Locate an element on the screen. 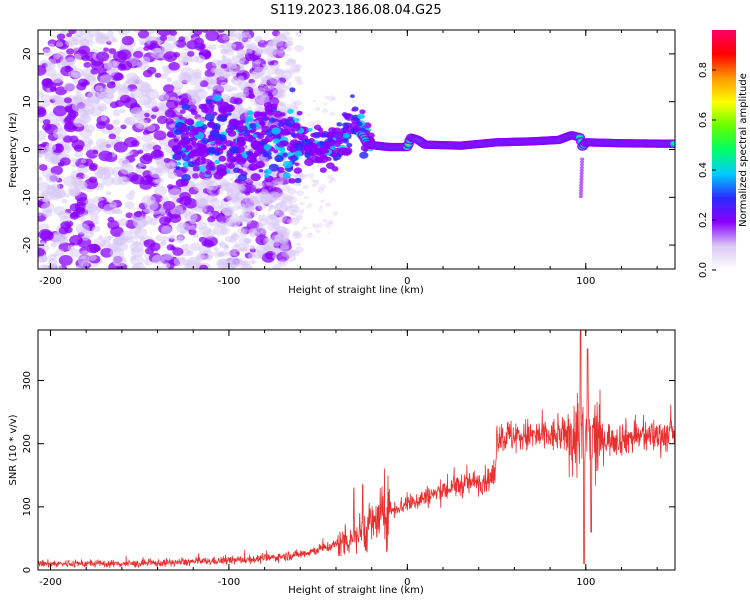 This screenshot has height=600, width=750. colorbar-gradient is located at coordinates (724, 150).